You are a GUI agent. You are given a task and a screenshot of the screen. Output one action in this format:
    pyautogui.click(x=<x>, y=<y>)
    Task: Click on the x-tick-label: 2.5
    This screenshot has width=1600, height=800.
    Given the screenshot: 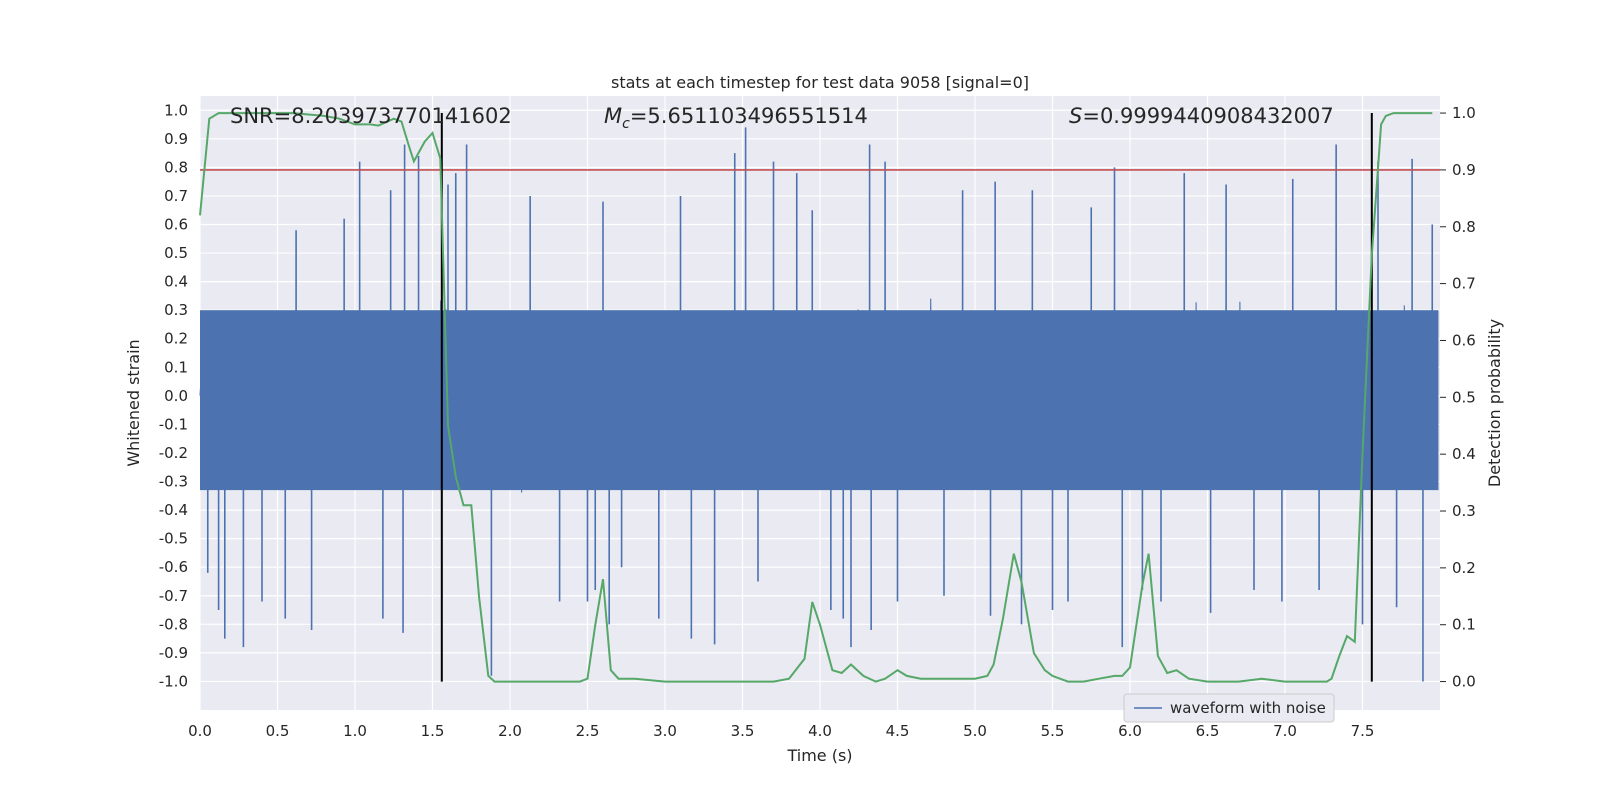 What is the action you would take?
    pyautogui.click(x=588, y=731)
    